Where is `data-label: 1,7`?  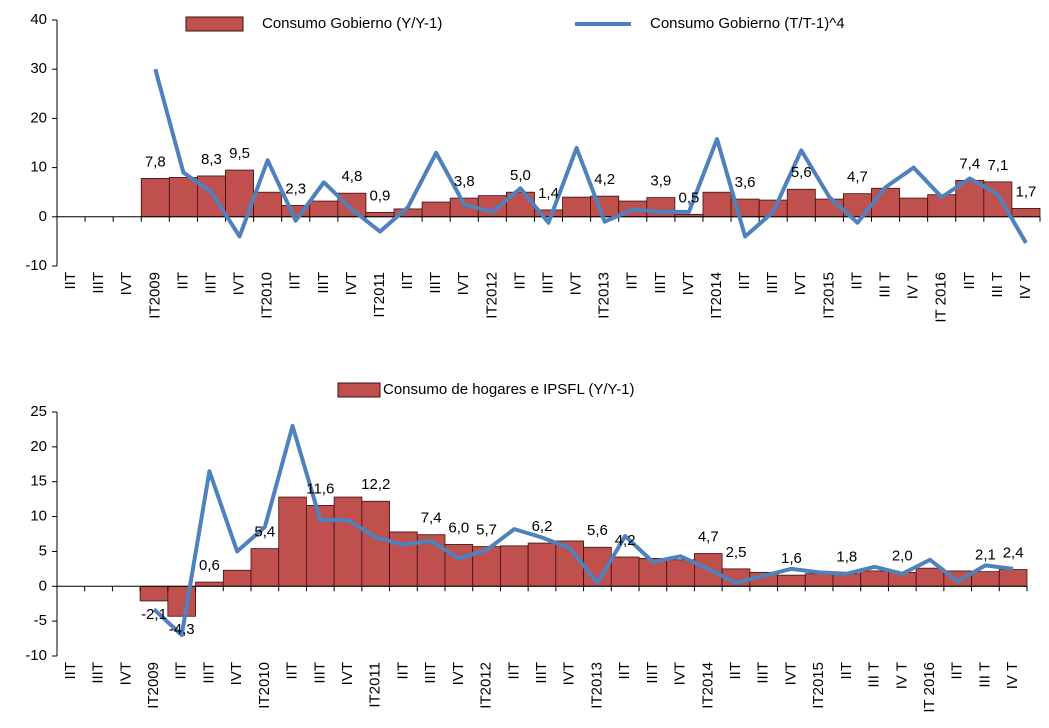
data-label: 1,7 is located at coordinates (1026, 191).